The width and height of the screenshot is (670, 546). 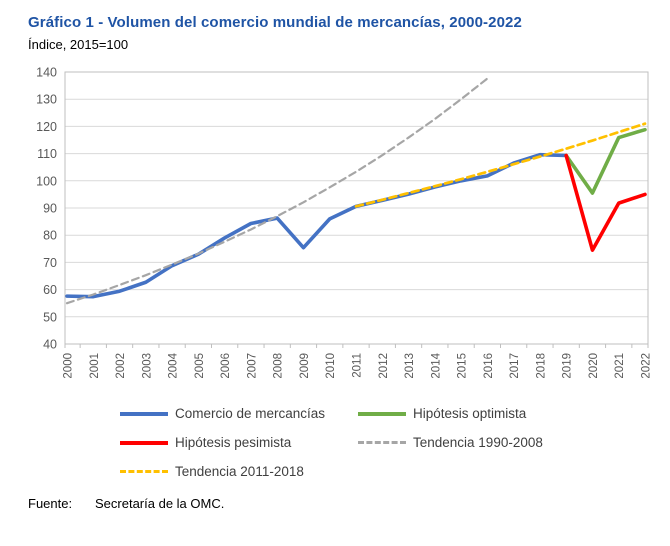 What do you see at coordinates (50, 290) in the screenshot?
I see `y-axis-label: 60` at bounding box center [50, 290].